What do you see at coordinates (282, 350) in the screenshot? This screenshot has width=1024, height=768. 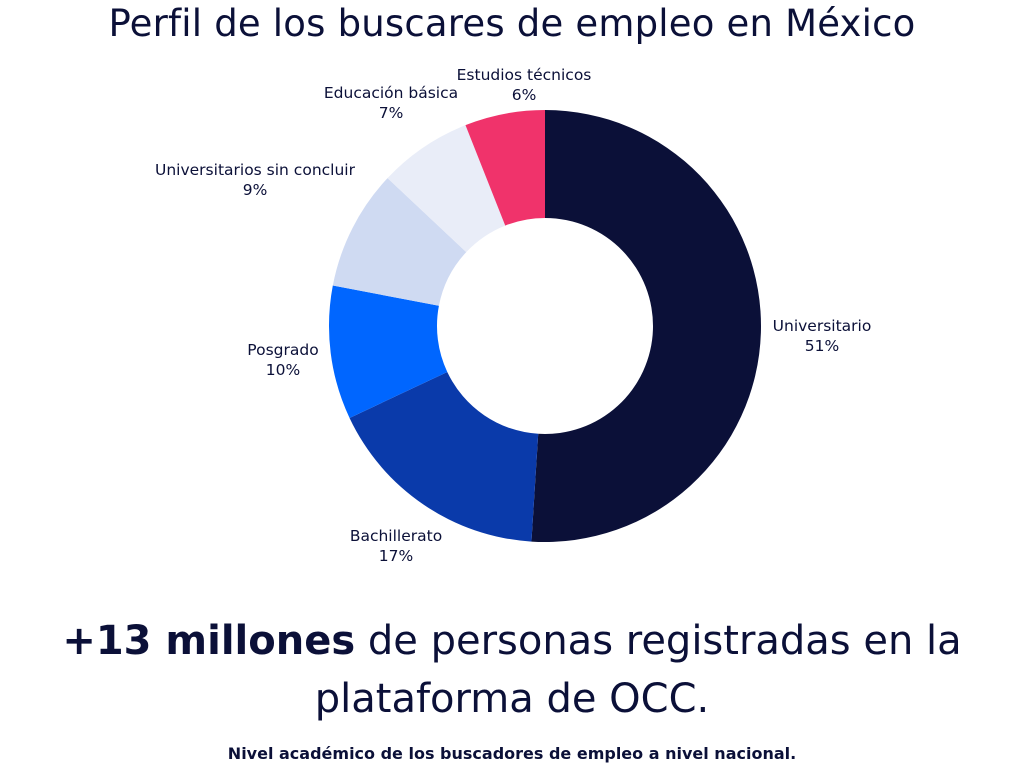 I see `slice-category-label: Posgrado` at bounding box center [282, 350].